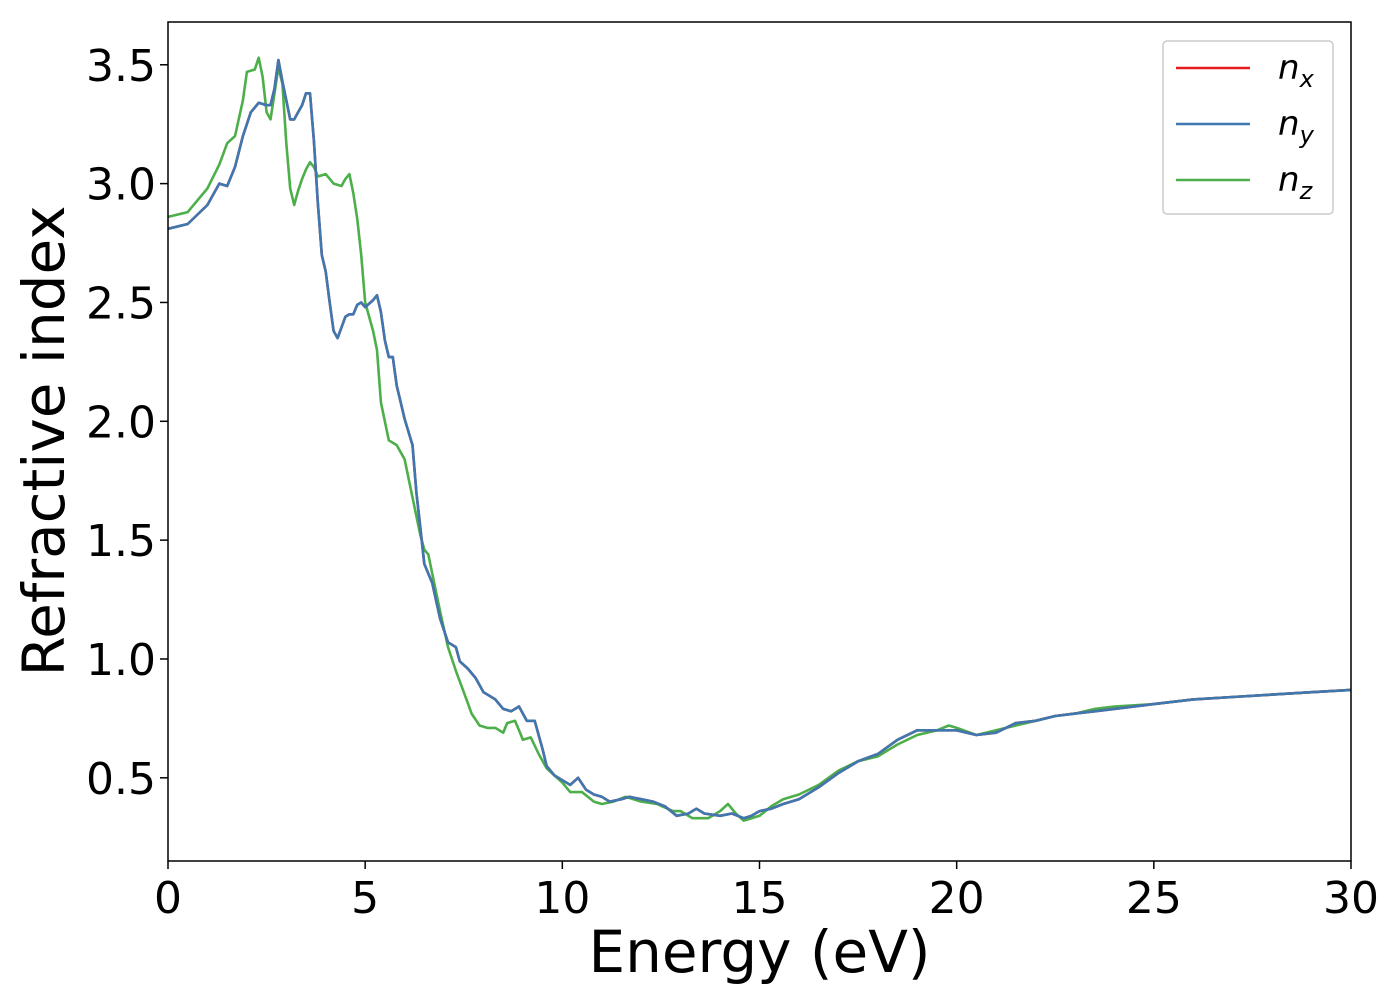  I want to click on x-axis-ticks: 0 5 10 15 20 25 30, so click(766, 892).